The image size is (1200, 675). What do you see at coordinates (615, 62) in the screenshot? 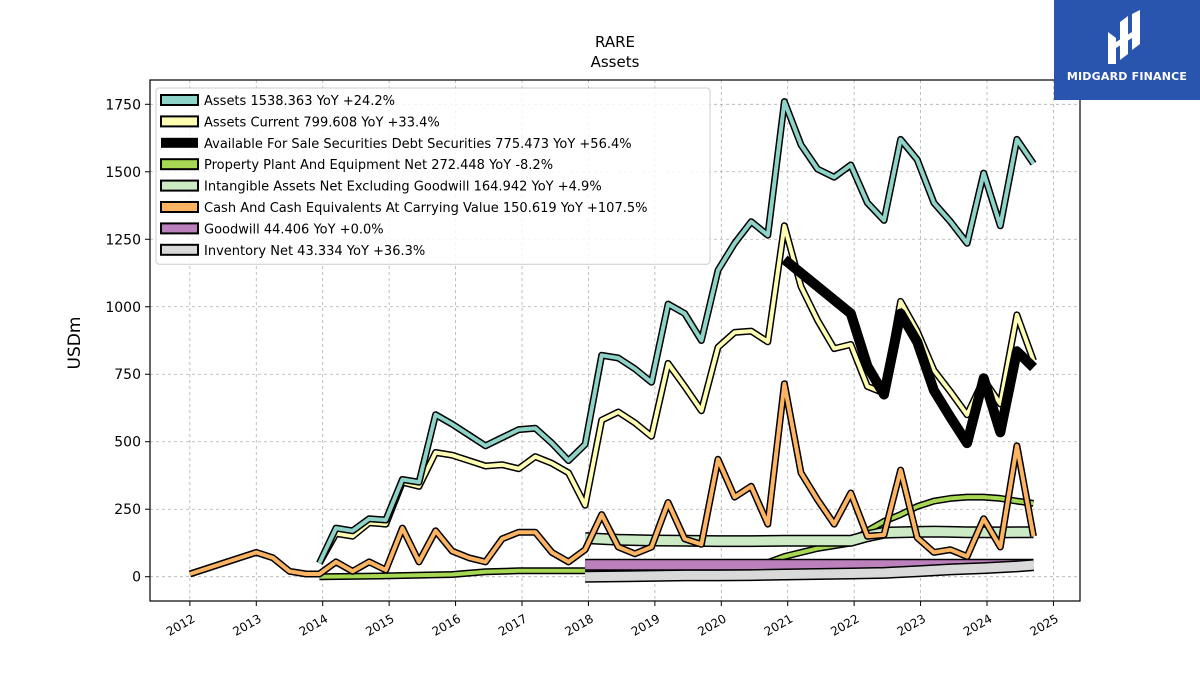
I see `chart-subtitle: Assets` at bounding box center [615, 62].